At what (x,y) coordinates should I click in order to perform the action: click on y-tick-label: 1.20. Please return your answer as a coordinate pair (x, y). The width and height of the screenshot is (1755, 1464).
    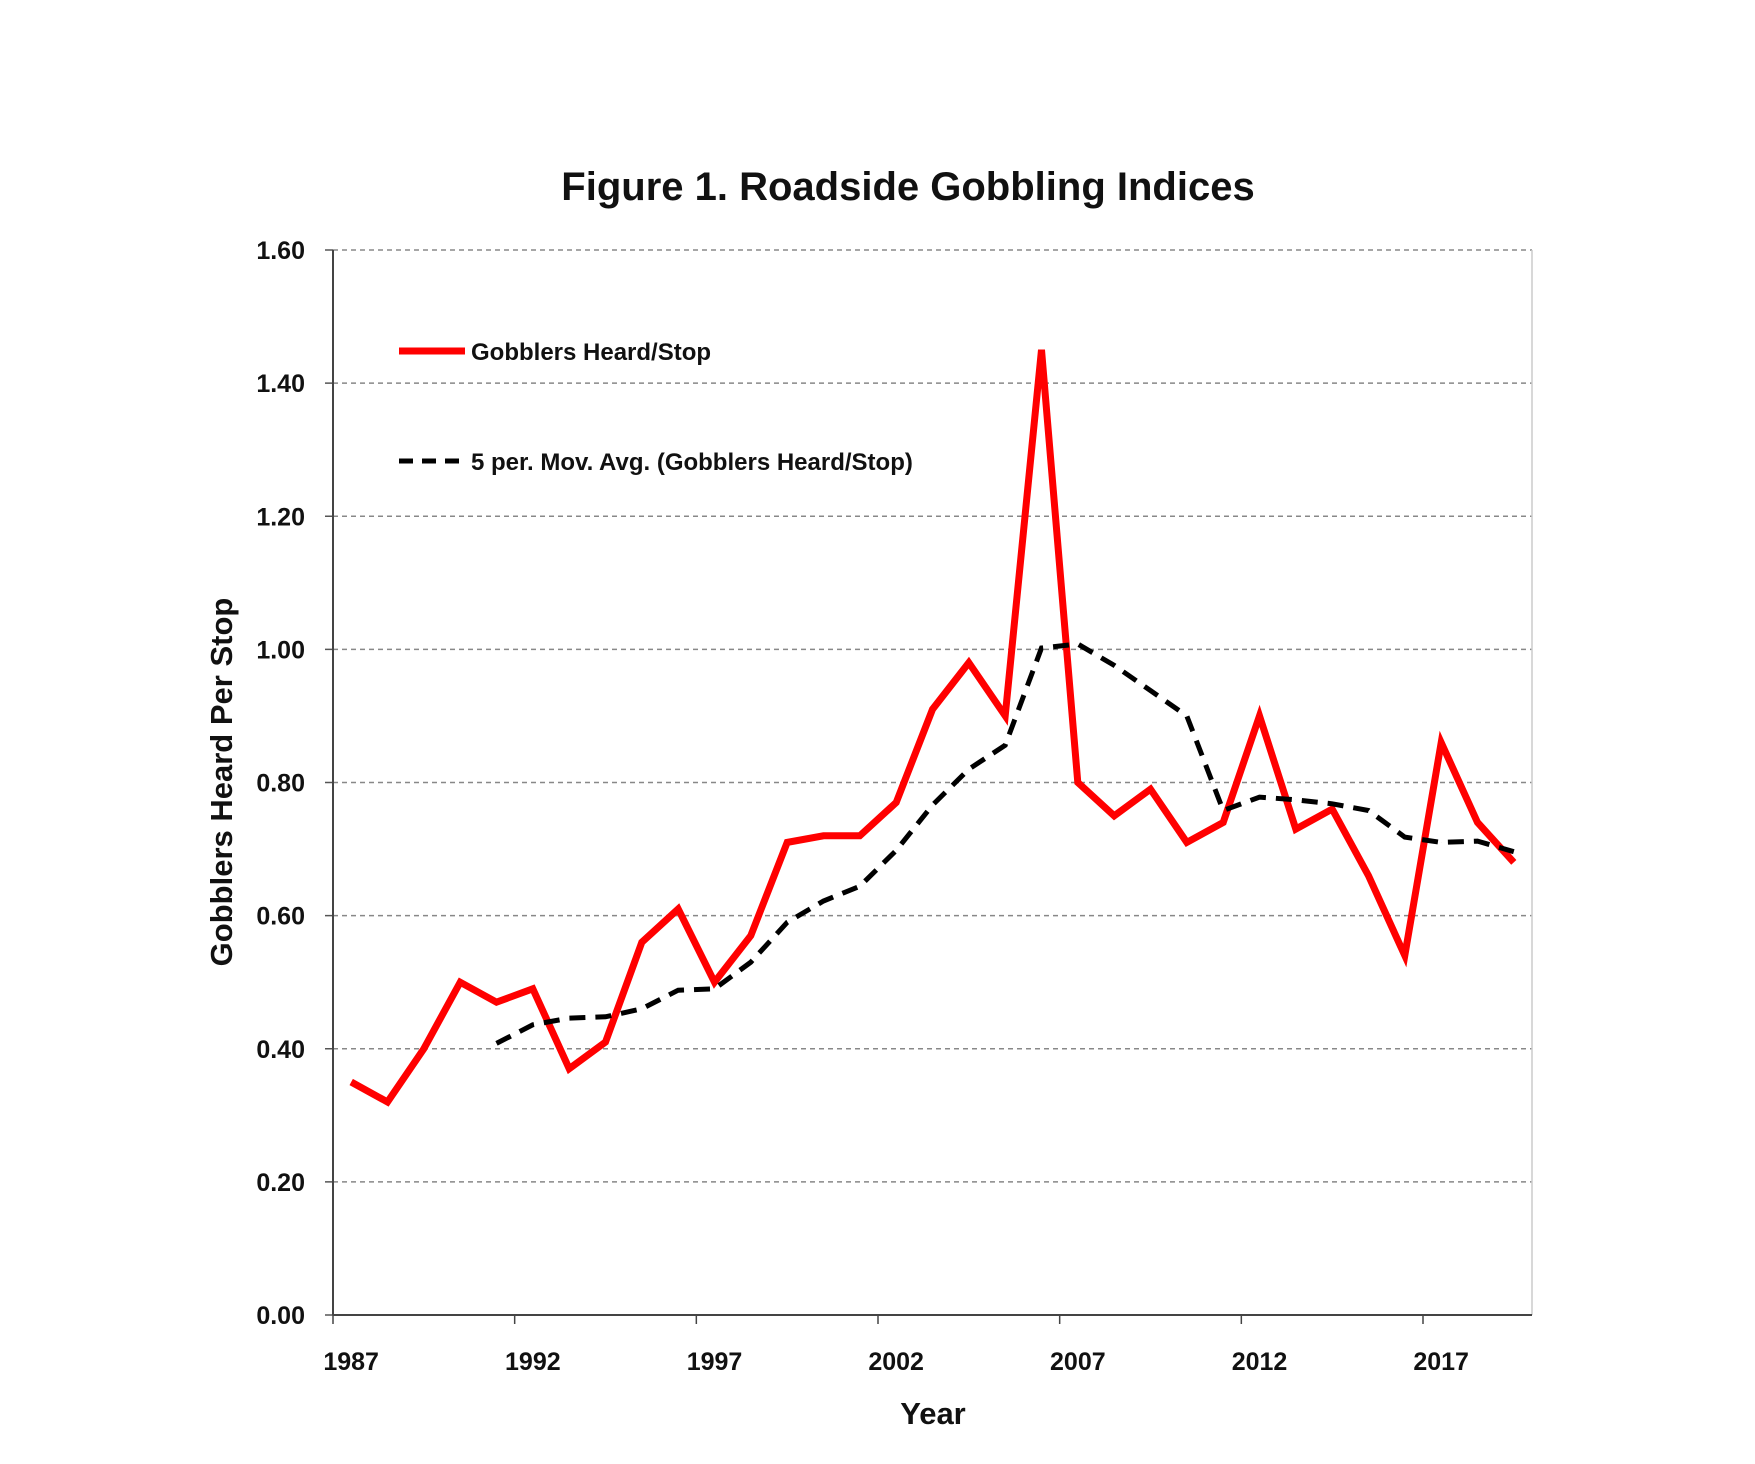
    Looking at the image, I should click on (280, 517).